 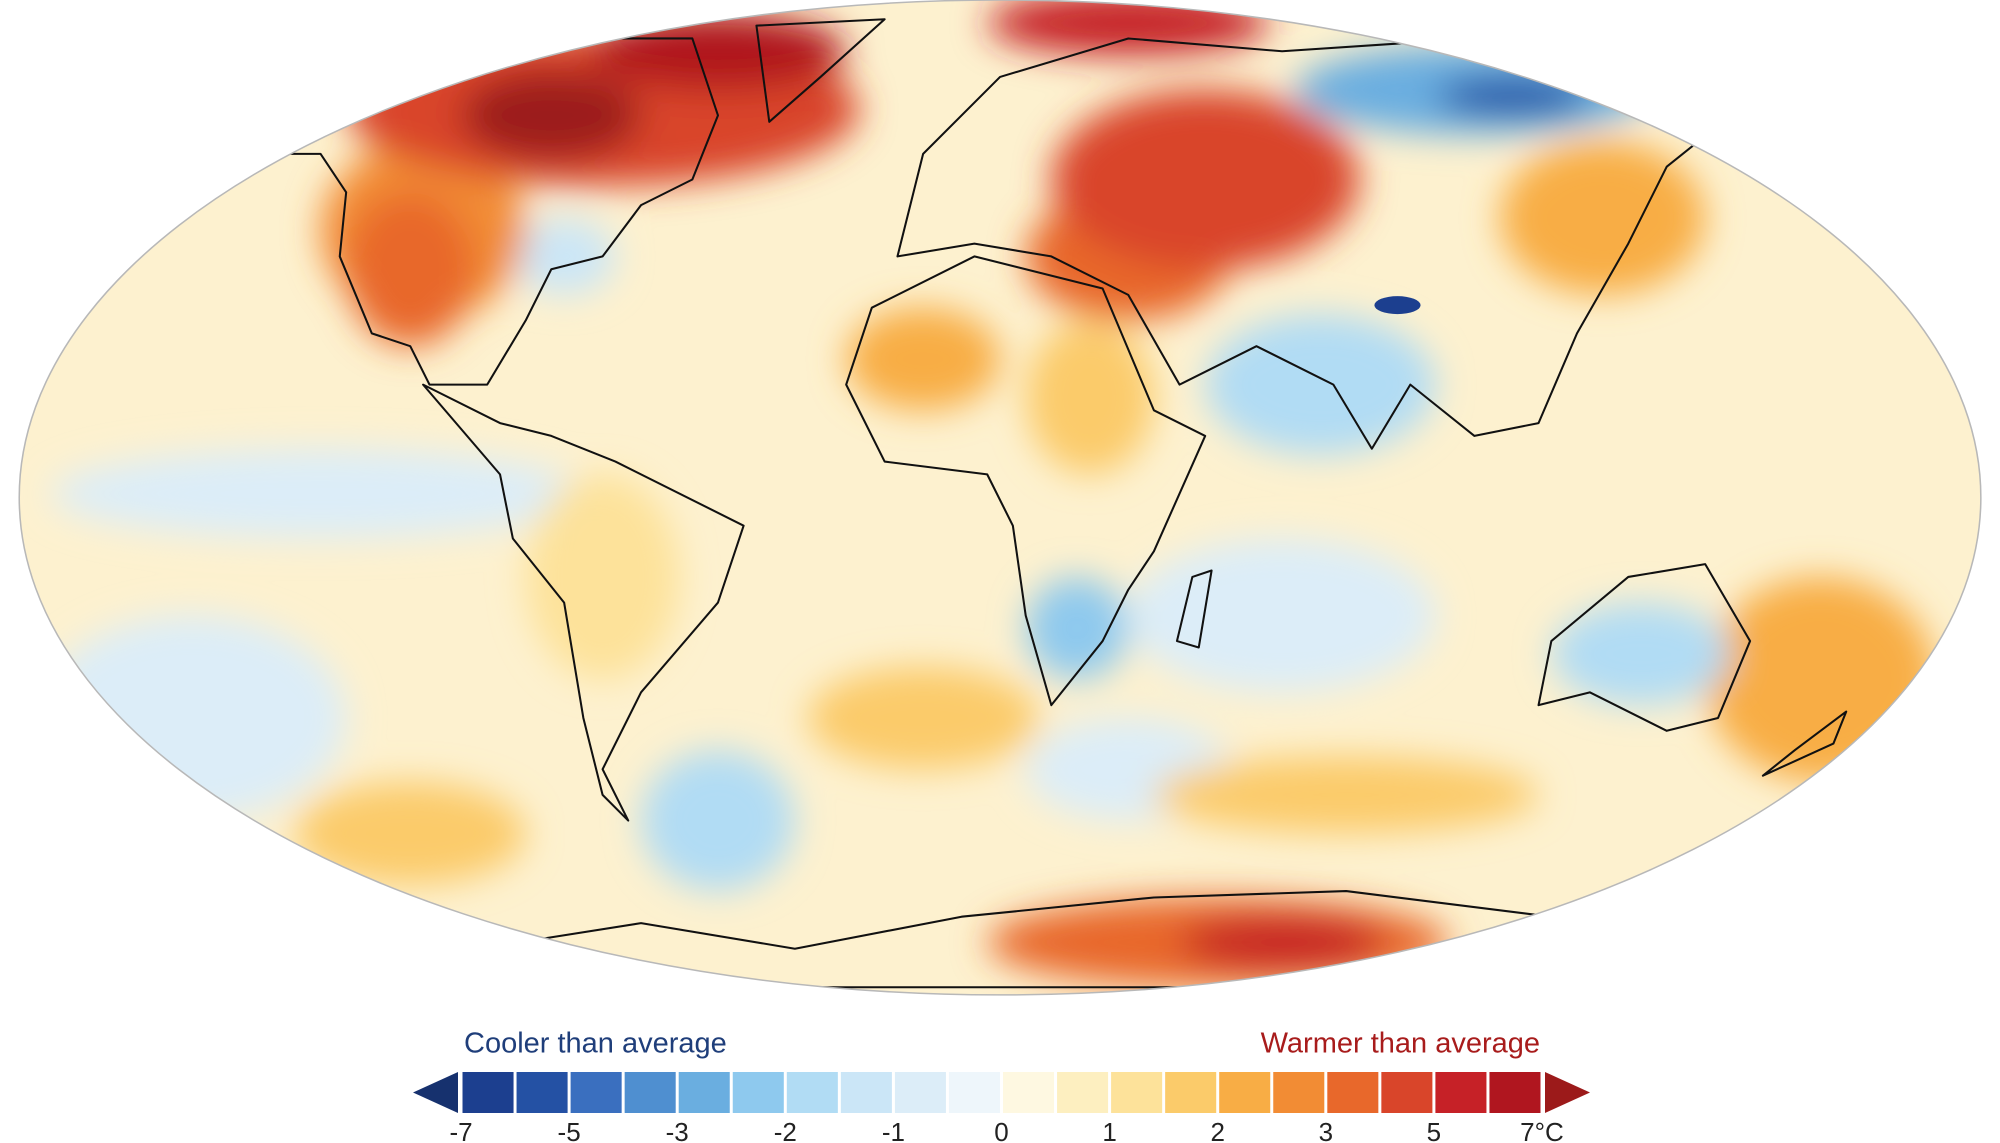 What do you see at coordinates (435, 1092) in the screenshot?
I see `under-arrow` at bounding box center [435, 1092].